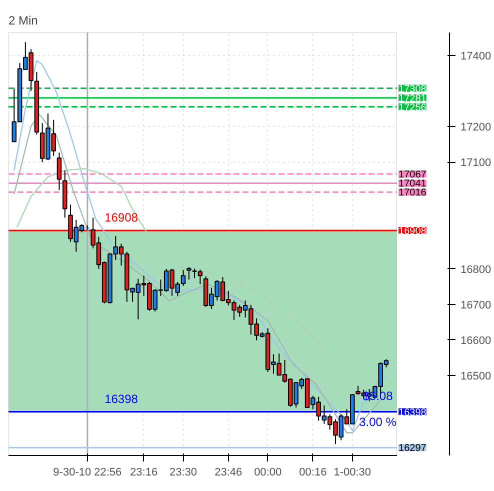 This screenshot has height=491, width=494. Describe the element at coordinates (121, 217) in the screenshot. I see `annotation: 16908` at that location.